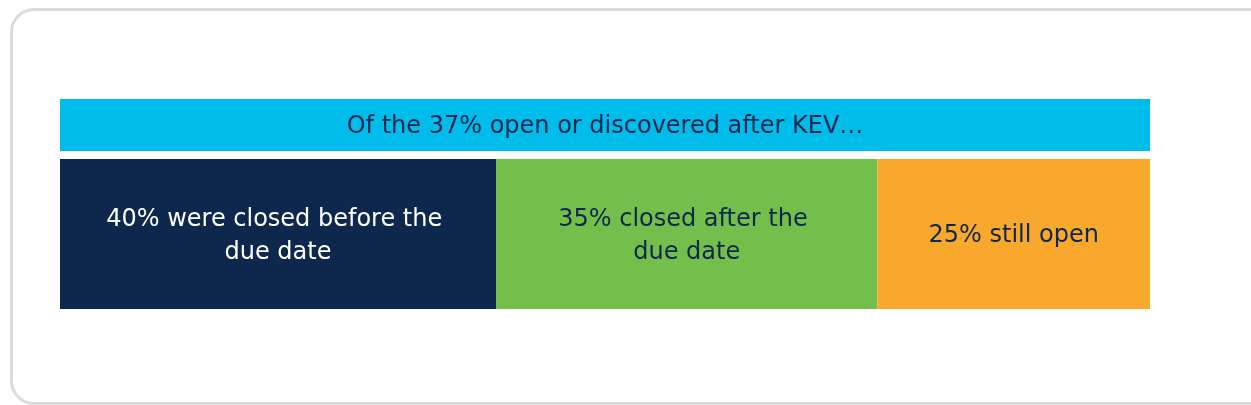 This screenshot has width=1251, height=405. I want to click on data-label: 25% still open, so click(1013, 234).